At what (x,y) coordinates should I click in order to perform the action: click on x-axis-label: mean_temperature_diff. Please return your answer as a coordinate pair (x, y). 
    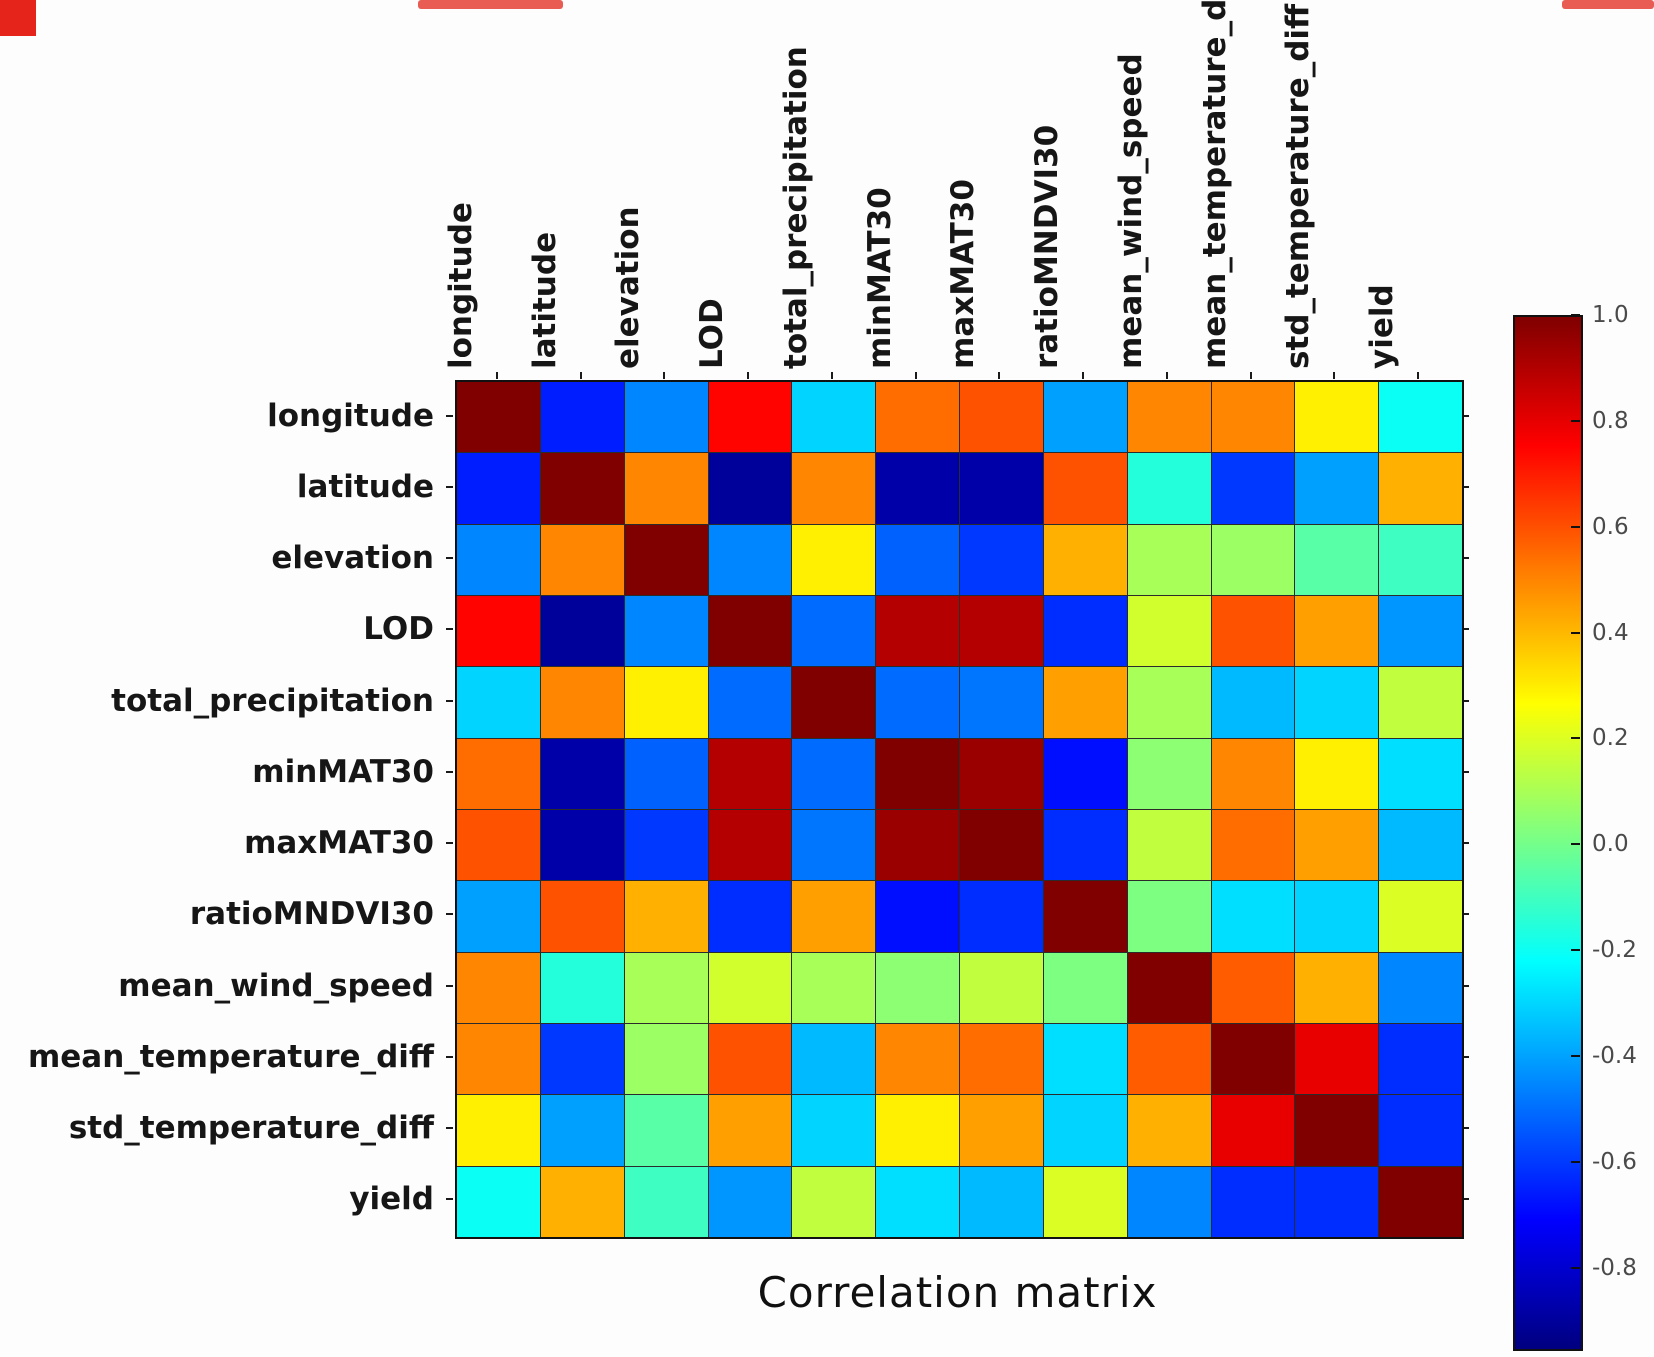
    Looking at the image, I should click on (1214, 184).